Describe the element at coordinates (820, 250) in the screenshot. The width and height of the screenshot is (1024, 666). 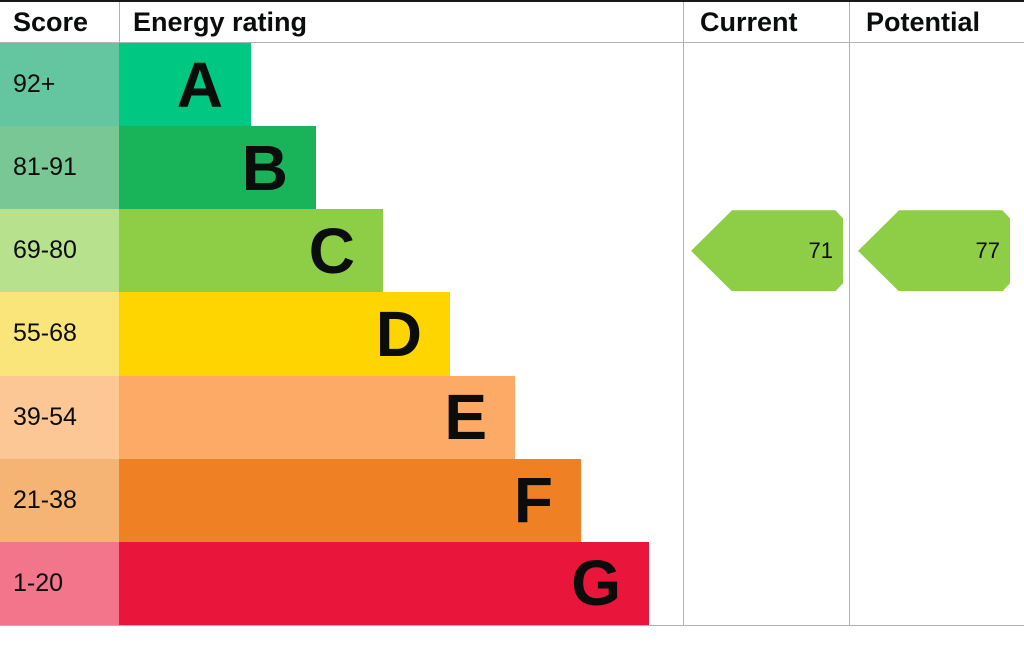
I see `current-rating-value: 71` at that location.